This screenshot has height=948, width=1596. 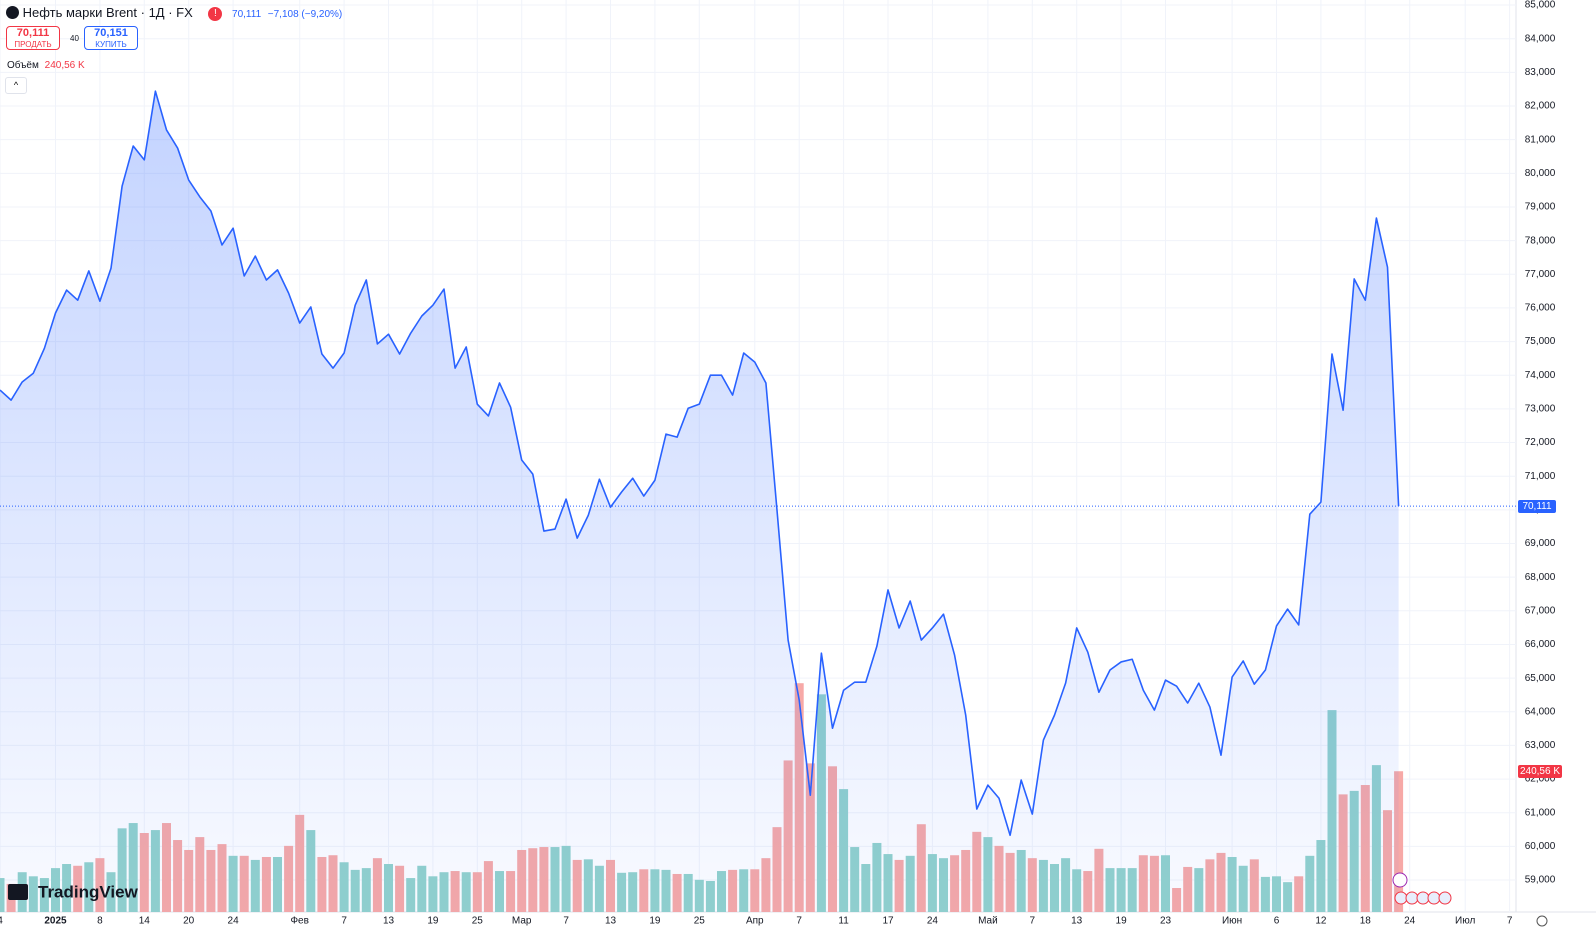 I want to click on y-tick-label: 68,000, so click(x=1540, y=577).